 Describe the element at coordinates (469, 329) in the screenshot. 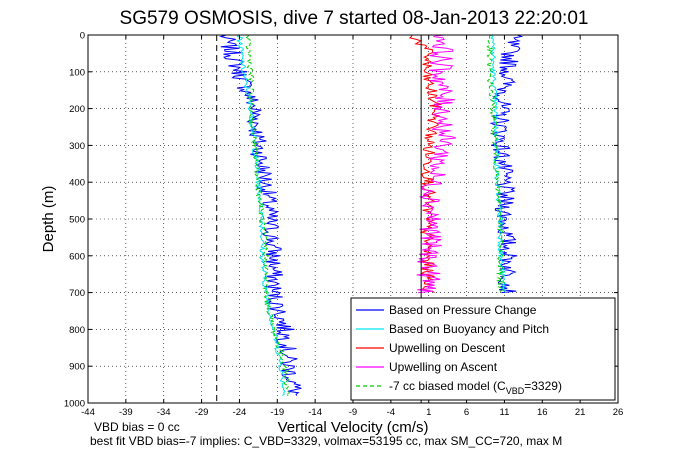

I see `legend-label: Based on Buoyancy and Pitch` at that location.